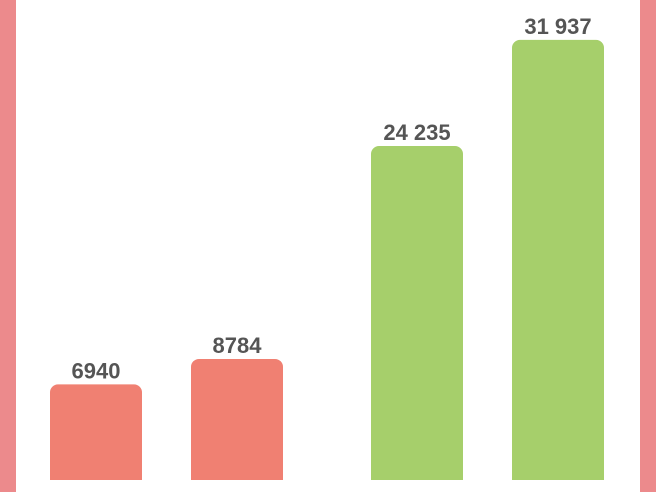 The image size is (656, 492). I want to click on right-border, so click(648, 246).